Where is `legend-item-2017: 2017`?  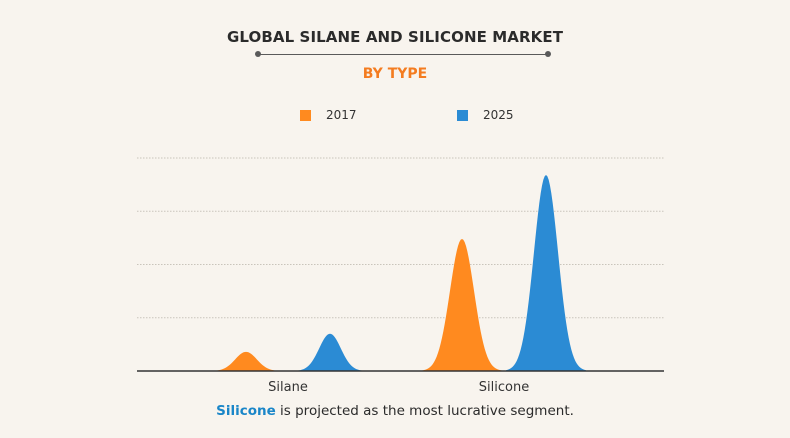
legend-item-2017: 2017 is located at coordinates (328, 115).